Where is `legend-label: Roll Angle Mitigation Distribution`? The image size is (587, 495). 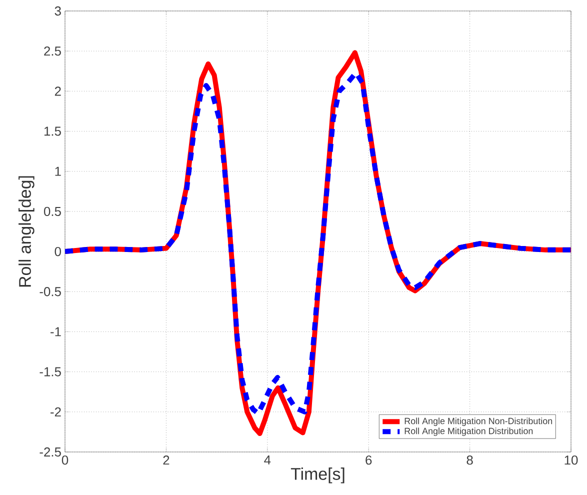
legend-label: Roll Angle Mitigation Distribution is located at coordinates (468, 432).